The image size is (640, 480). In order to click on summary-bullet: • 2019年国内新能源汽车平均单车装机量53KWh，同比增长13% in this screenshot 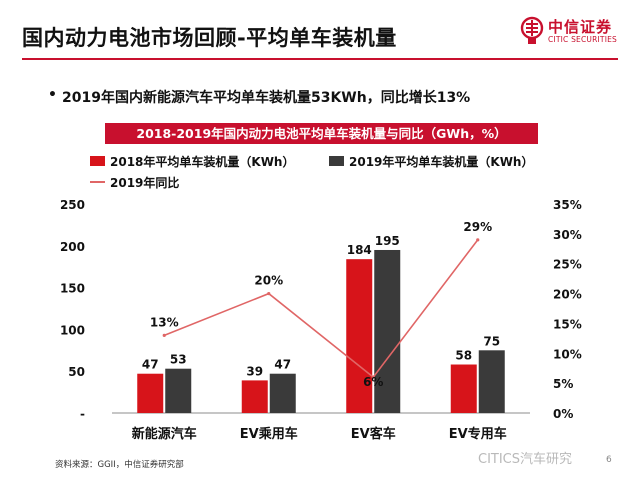, I will do `click(259, 97)`.